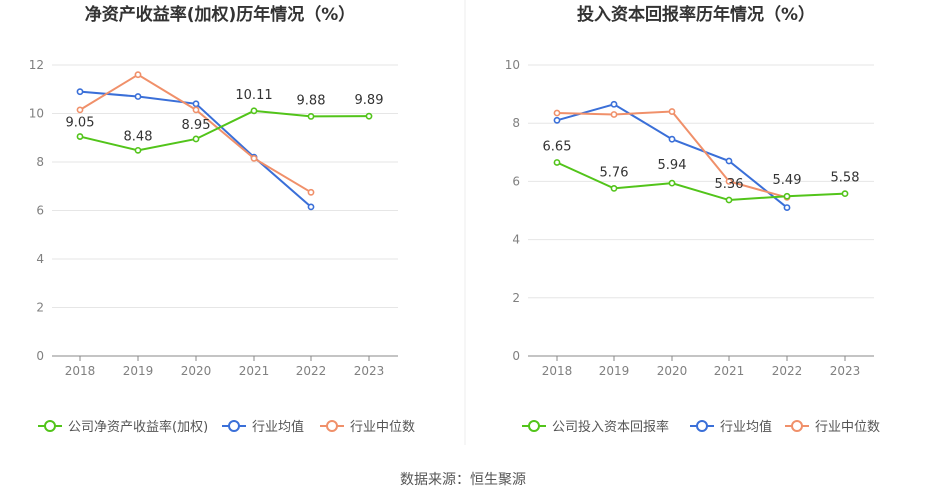 Image resolution: width=926 pixels, height=500 pixels. What do you see at coordinates (311, 100) in the screenshot?
I see `data-label: 9.88` at bounding box center [311, 100].